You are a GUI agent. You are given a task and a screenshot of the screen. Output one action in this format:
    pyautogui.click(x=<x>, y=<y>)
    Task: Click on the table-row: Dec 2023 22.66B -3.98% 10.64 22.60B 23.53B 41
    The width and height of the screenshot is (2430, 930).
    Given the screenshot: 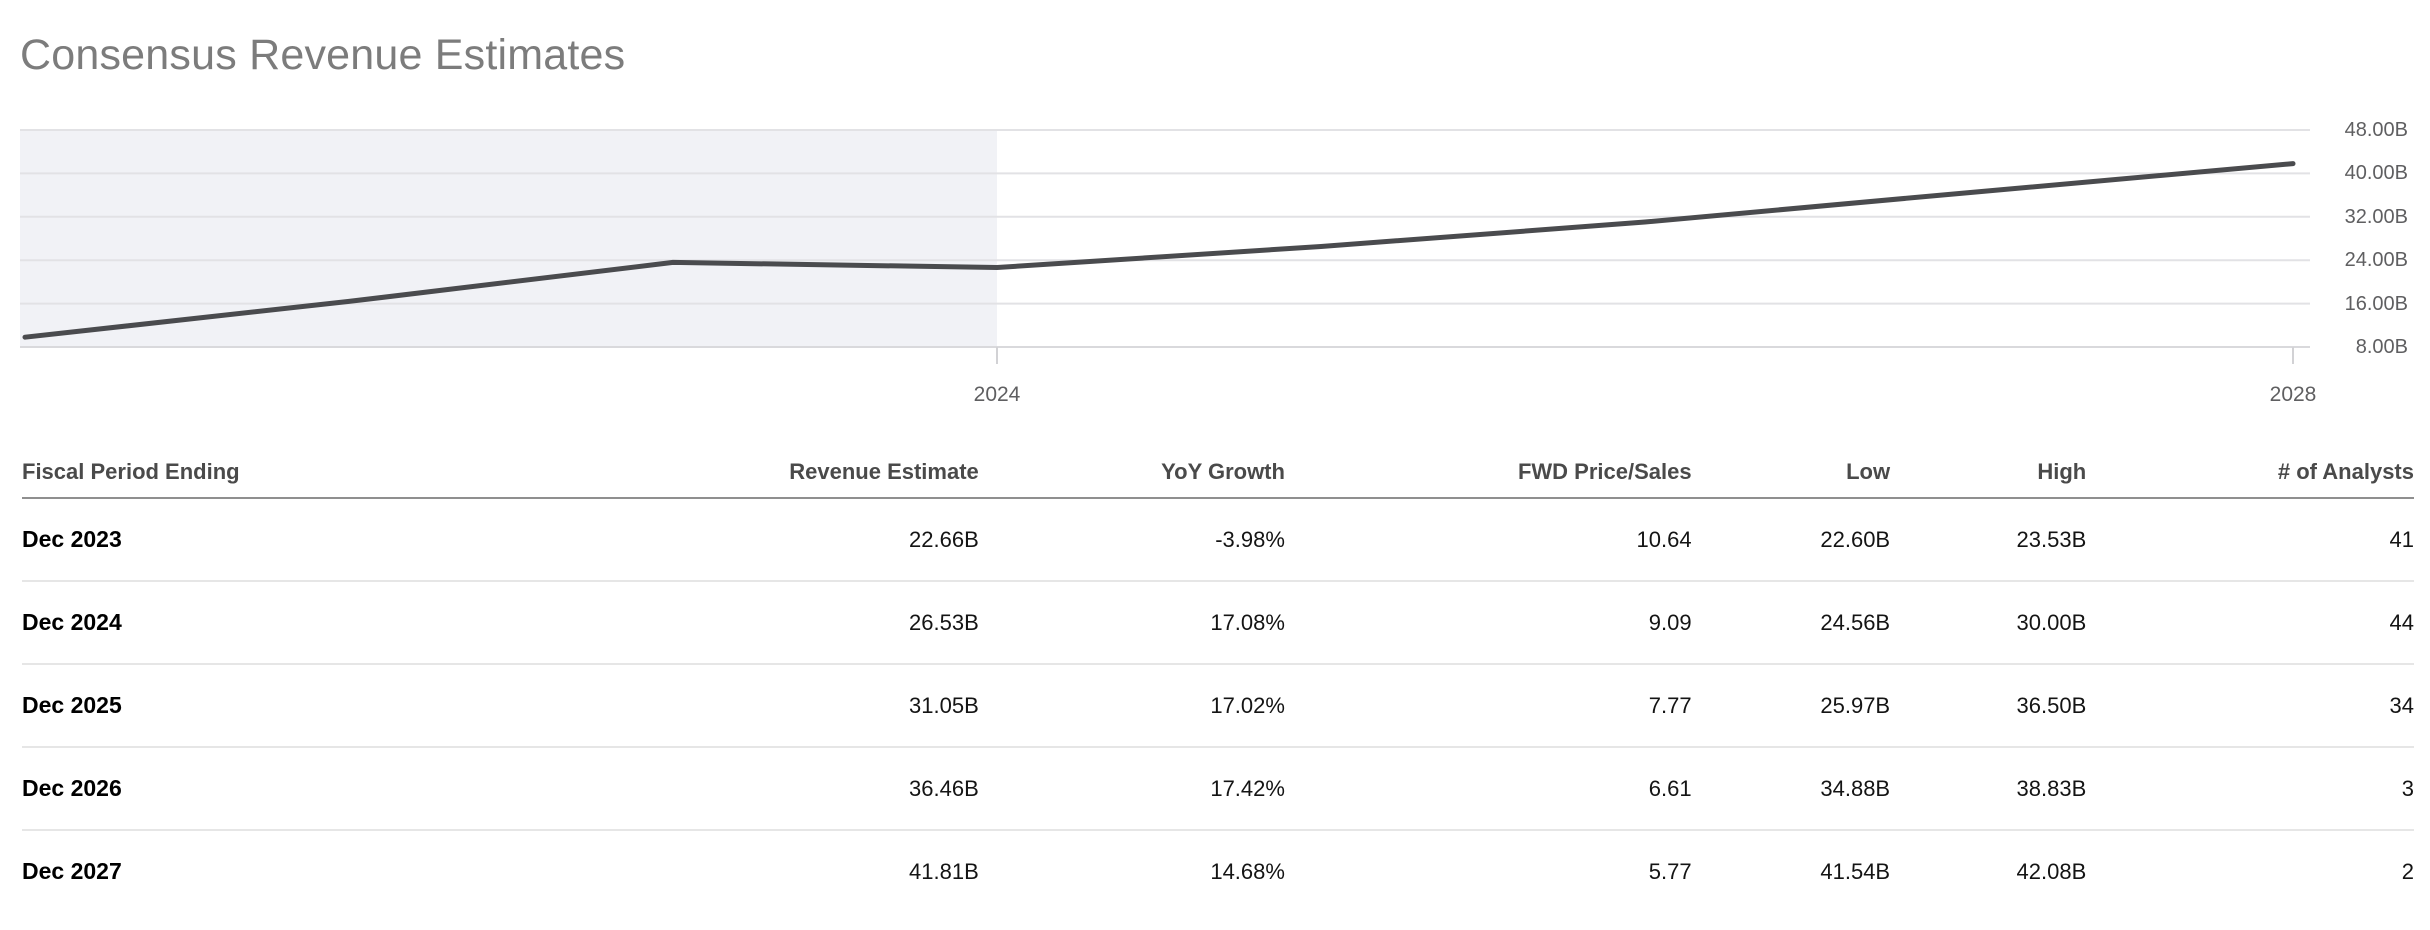 What is the action you would take?
    pyautogui.click(x=1218, y=540)
    